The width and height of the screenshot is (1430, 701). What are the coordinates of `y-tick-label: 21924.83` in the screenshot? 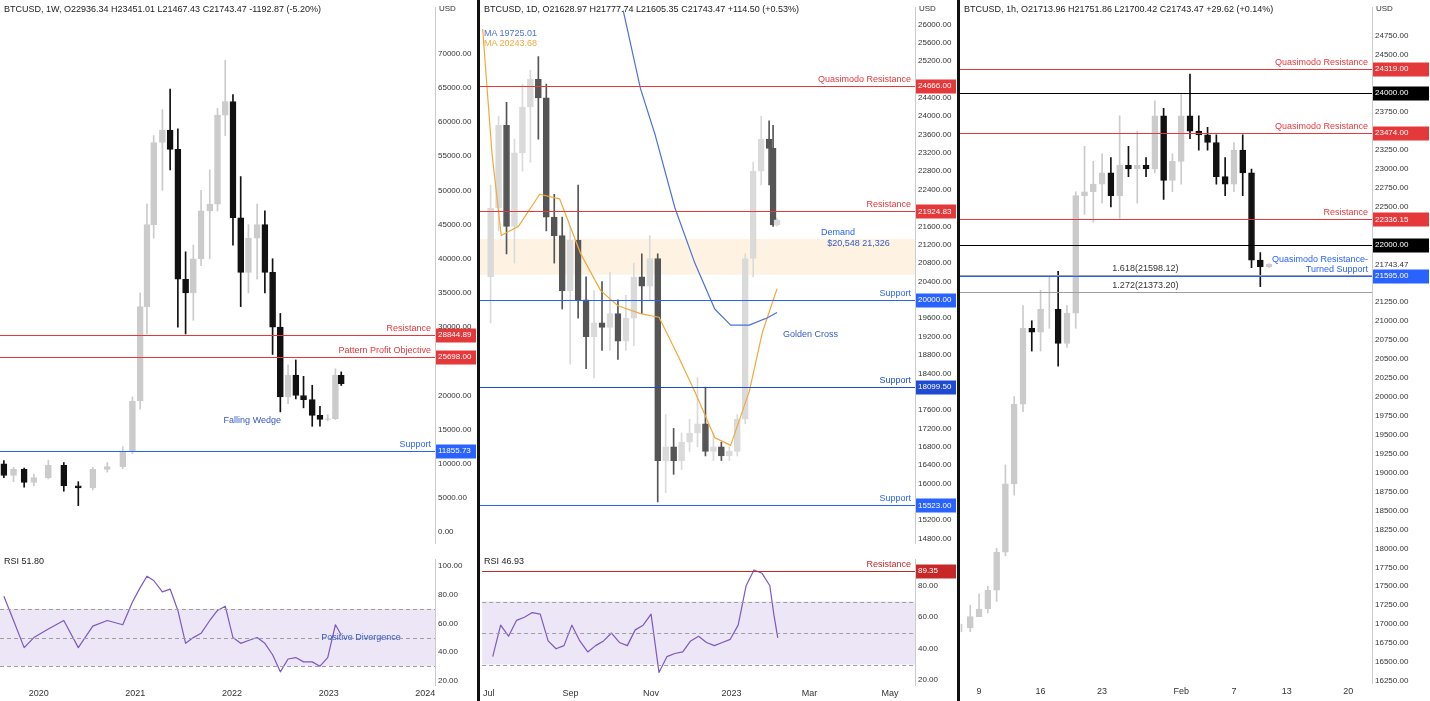 It's located at (935, 211).